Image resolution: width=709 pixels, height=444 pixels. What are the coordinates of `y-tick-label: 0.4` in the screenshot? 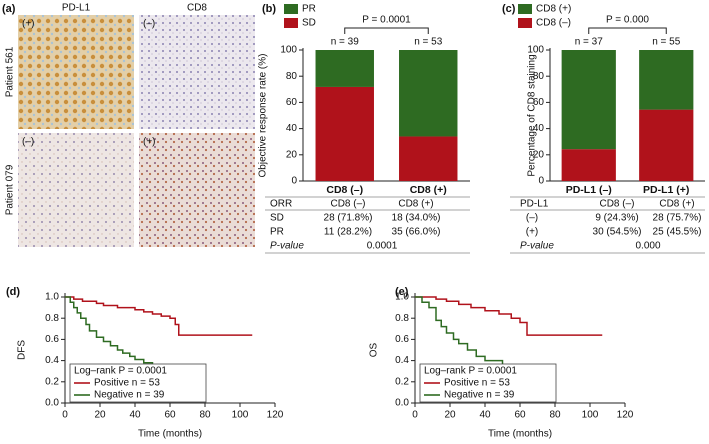 It's located at (402, 360).